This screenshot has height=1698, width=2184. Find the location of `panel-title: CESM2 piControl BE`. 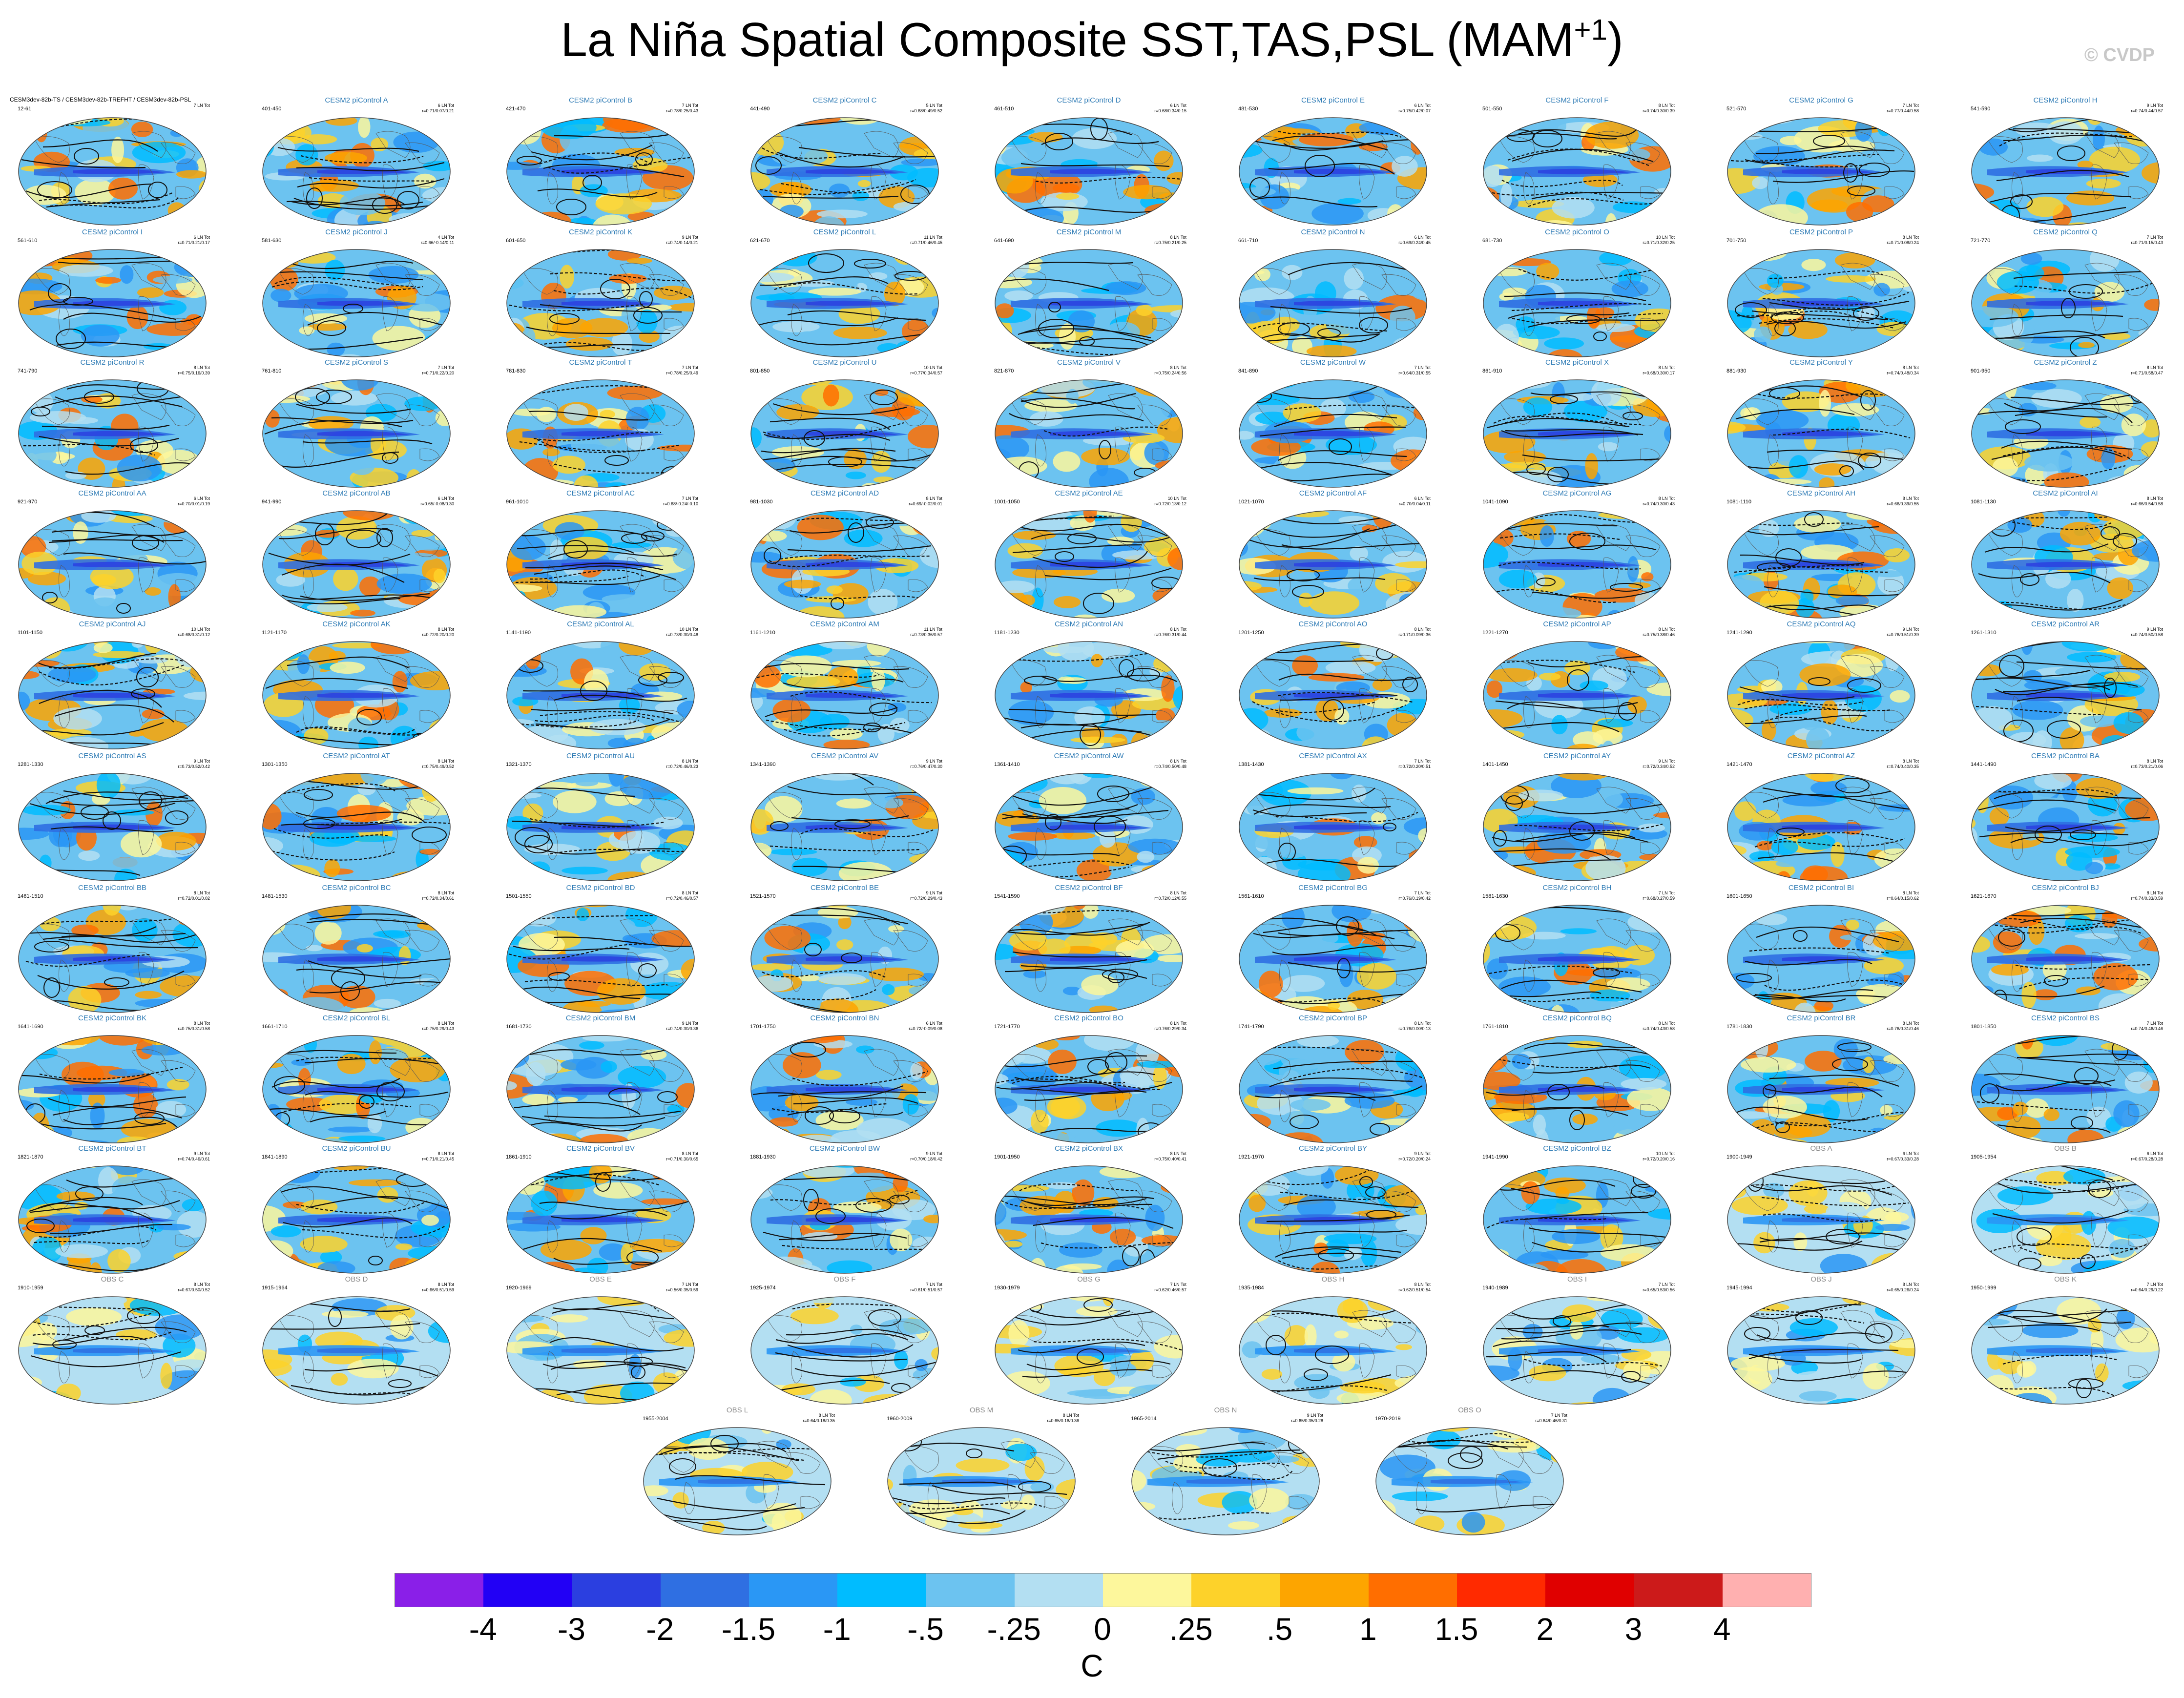

panel-title: CESM2 piControl BE is located at coordinates (844, 888).